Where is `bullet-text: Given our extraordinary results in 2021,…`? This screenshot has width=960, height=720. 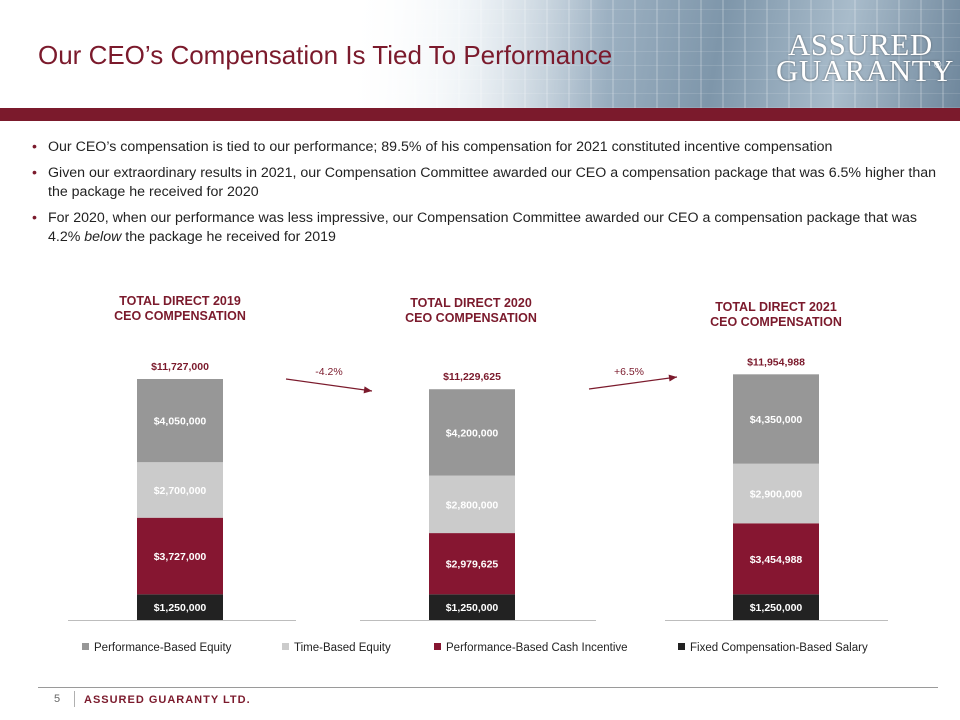
bullet-text: Given our extraordinary results in 2021,… is located at coordinates (492, 182).